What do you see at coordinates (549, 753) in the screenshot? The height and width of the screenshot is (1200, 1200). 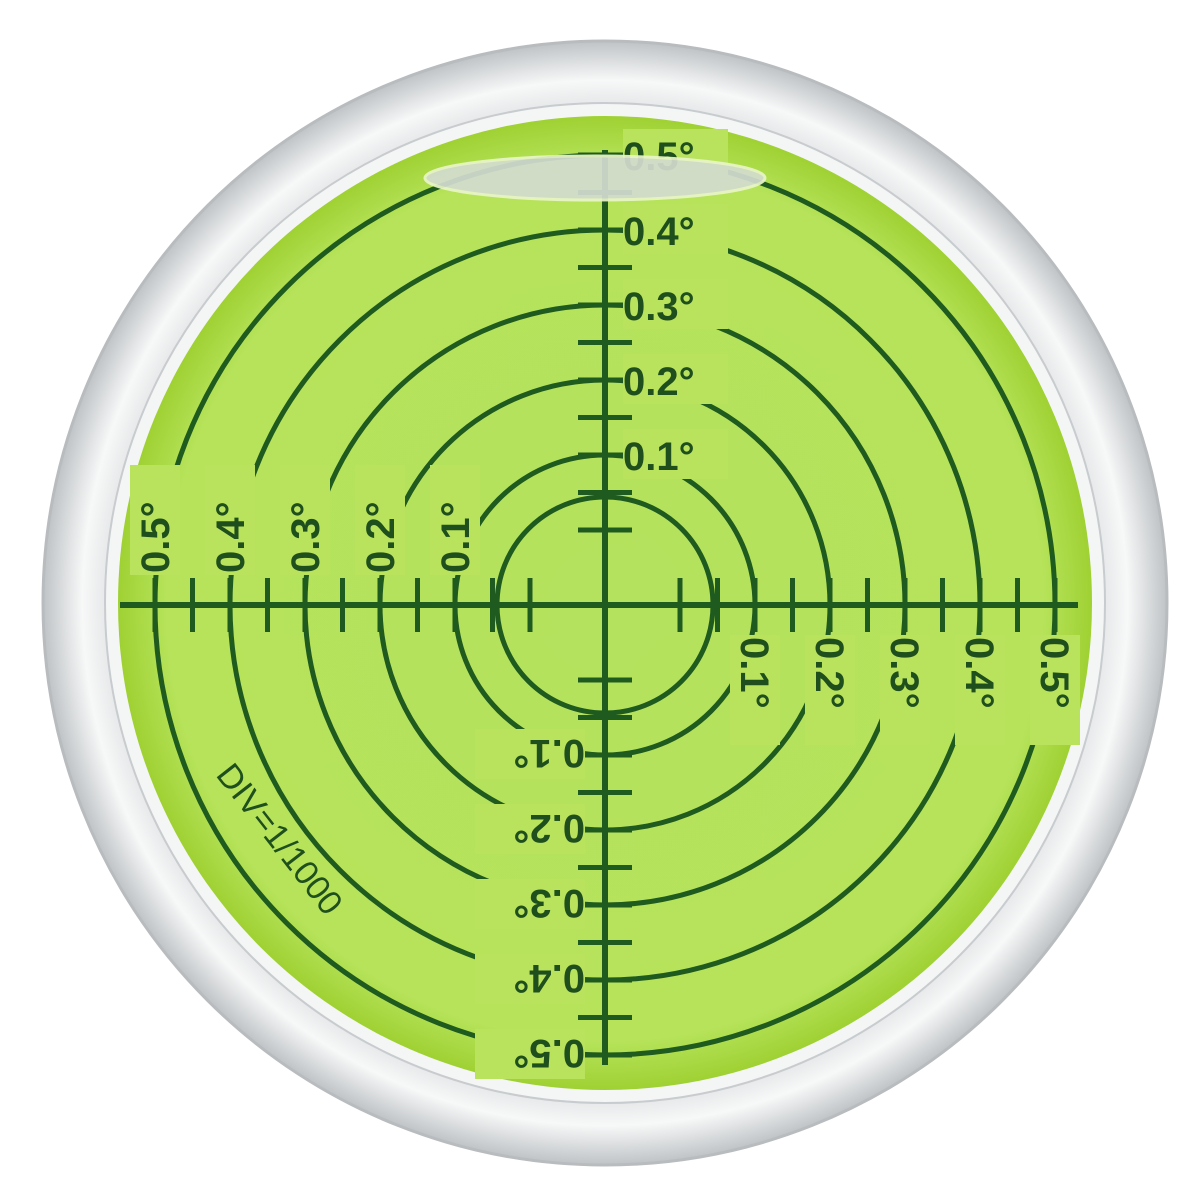 I see `bottom-scale-label: 0.1°` at bounding box center [549, 753].